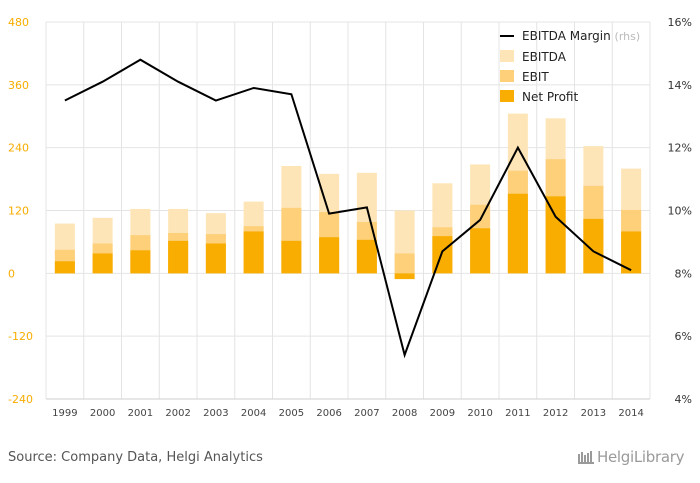 The height and width of the screenshot is (483, 700). Describe the element at coordinates (517, 413) in the screenshot. I see `x-tick-label: 2011` at that location.